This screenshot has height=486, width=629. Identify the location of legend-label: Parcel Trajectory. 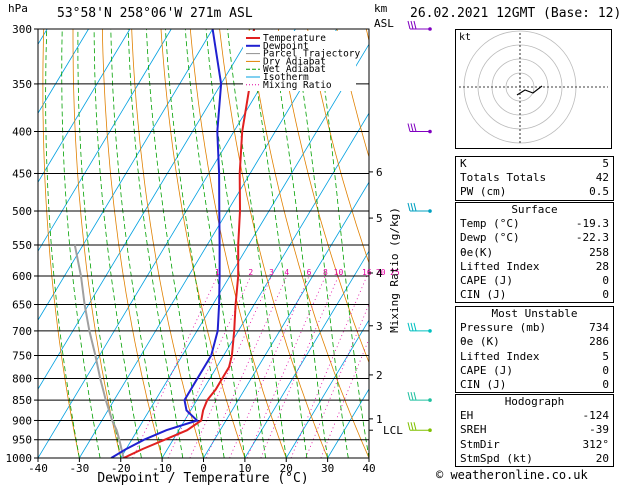
(312, 54).